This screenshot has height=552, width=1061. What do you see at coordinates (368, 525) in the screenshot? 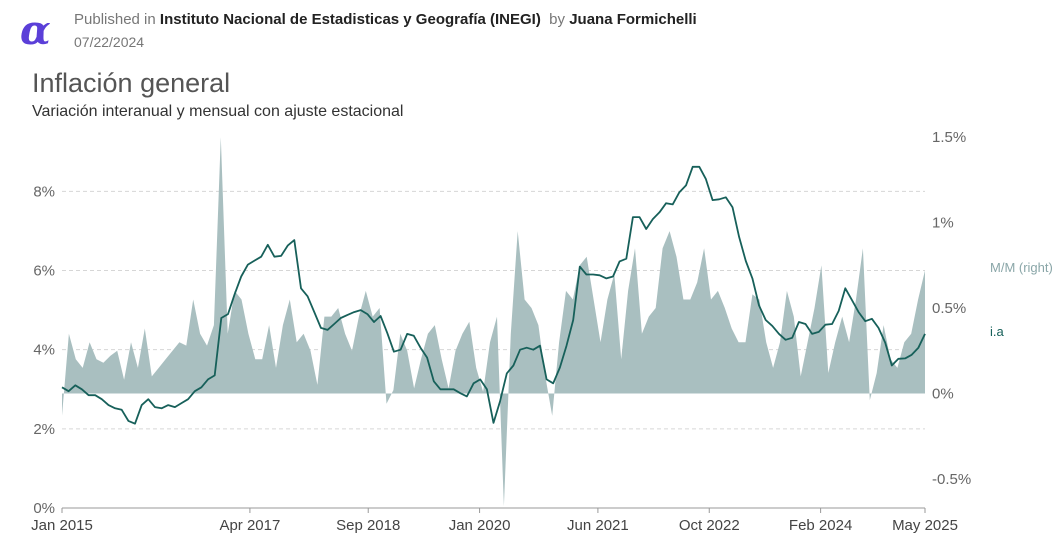
I see `x-tick-label: Sep 2018` at bounding box center [368, 525].